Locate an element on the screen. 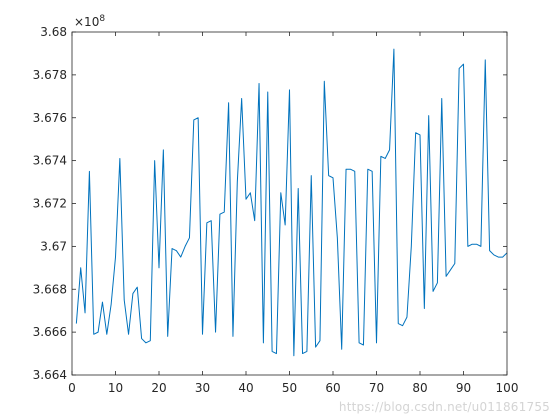  x-tick-label: 90 is located at coordinates (463, 388).